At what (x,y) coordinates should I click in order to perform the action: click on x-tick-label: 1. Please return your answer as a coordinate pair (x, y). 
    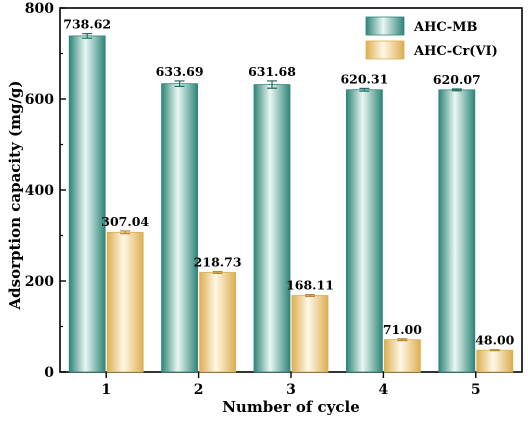
    Looking at the image, I should click on (106, 390).